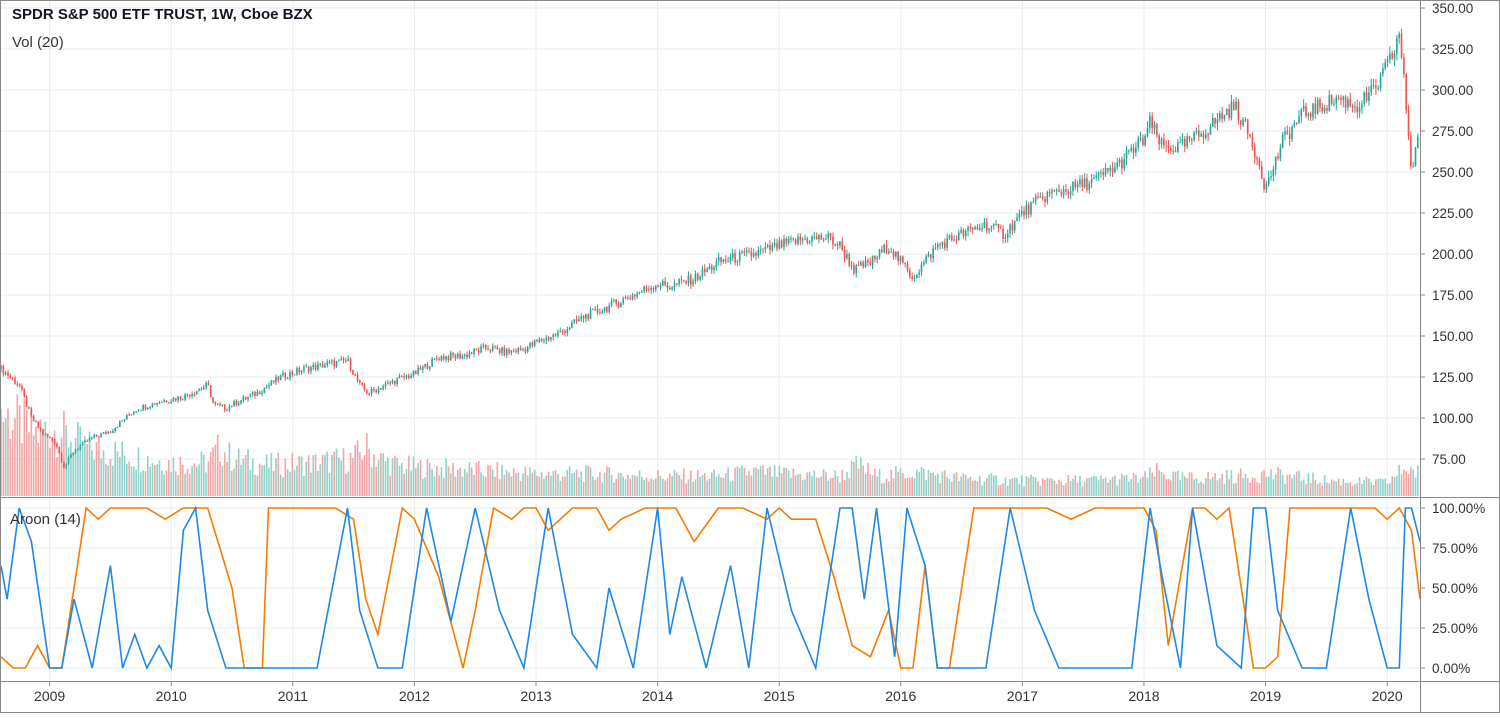 The width and height of the screenshot is (1500, 718). I want to click on price-axis-label: 225.00, so click(1452, 213).